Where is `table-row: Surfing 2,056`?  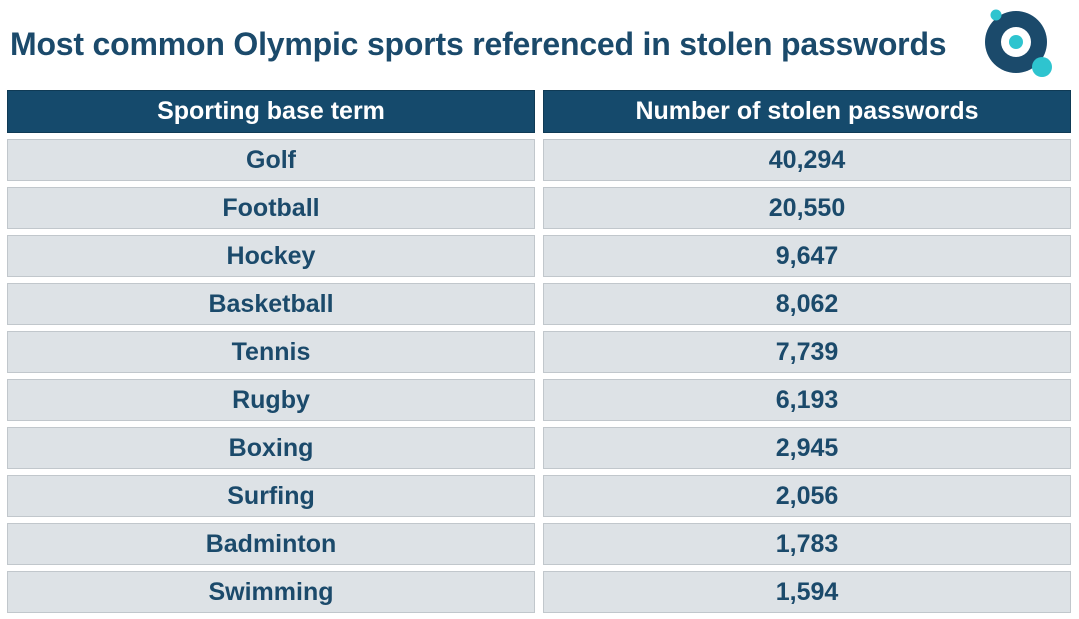 table-row: Surfing 2,056 is located at coordinates (539, 496).